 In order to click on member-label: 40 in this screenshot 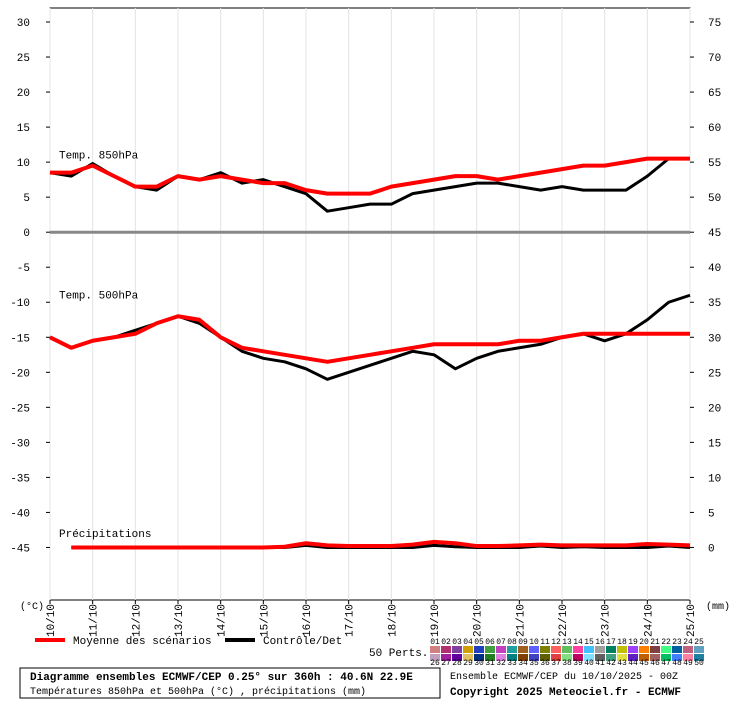, I will do `click(589, 663)`.